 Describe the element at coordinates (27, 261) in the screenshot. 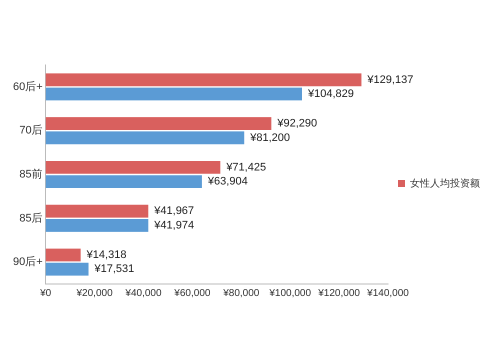

I see `y-tick-label: 90后+` at that location.